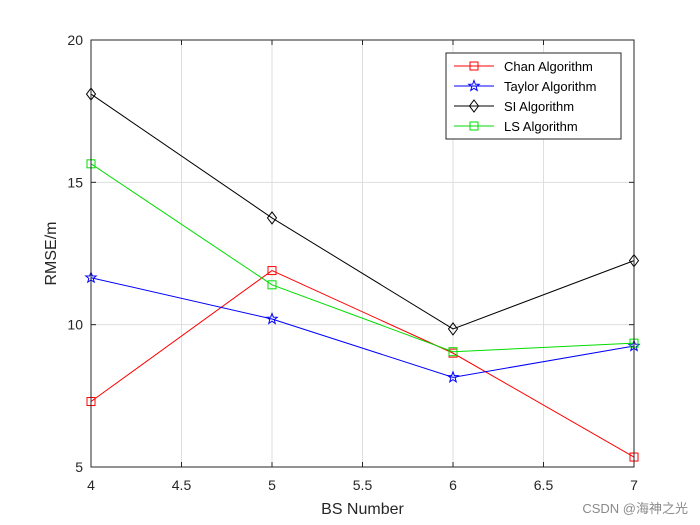  I want to click on x-tick-label: 6.5, so click(544, 485).